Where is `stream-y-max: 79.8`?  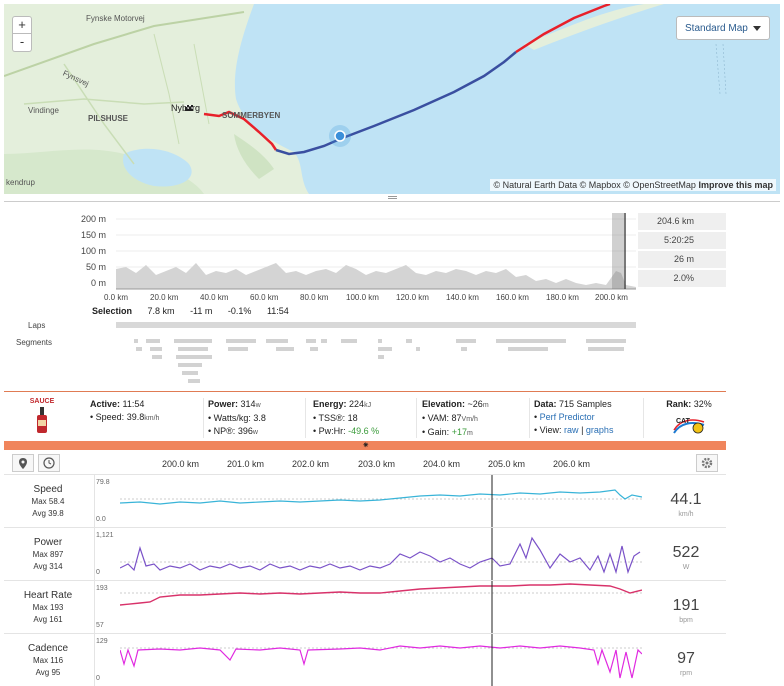 stream-y-max: 79.8 is located at coordinates (103, 482).